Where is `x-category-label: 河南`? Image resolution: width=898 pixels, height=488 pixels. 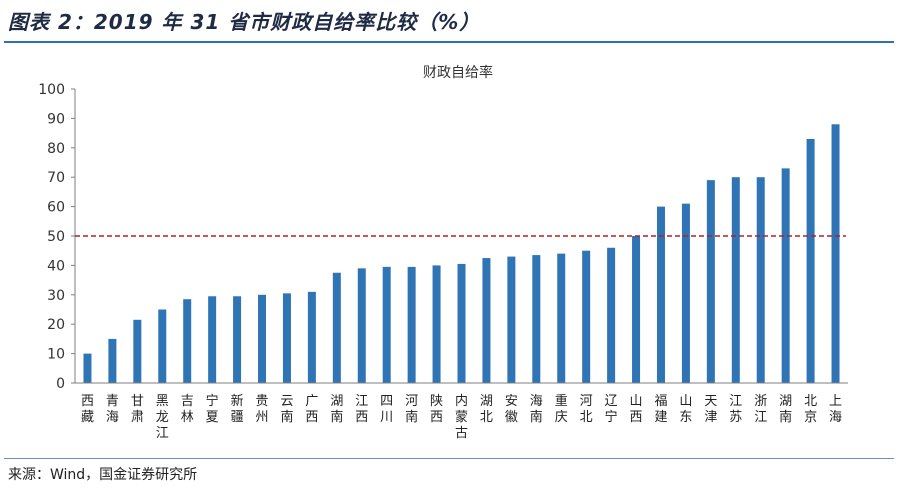
x-category-label: 河南 is located at coordinates (411, 409).